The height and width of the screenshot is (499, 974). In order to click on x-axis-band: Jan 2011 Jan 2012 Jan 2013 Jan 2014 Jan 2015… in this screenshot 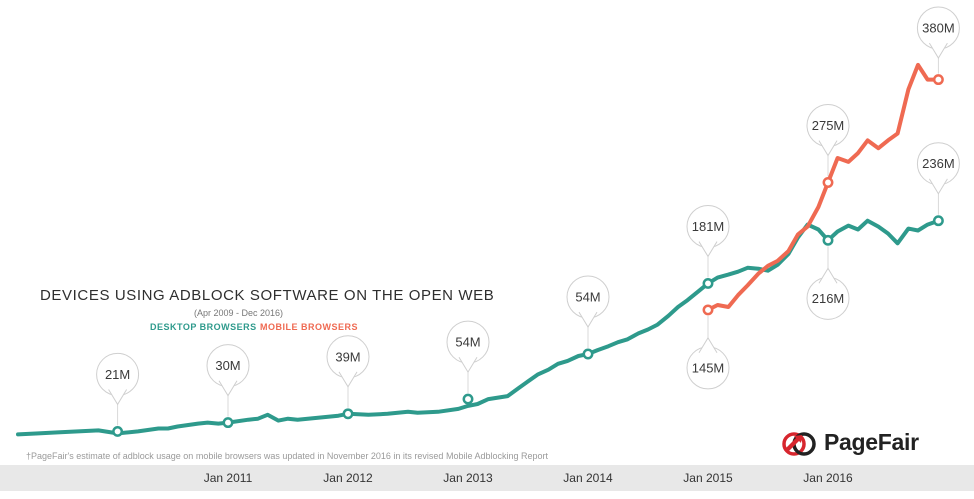, I will do `click(487, 478)`.